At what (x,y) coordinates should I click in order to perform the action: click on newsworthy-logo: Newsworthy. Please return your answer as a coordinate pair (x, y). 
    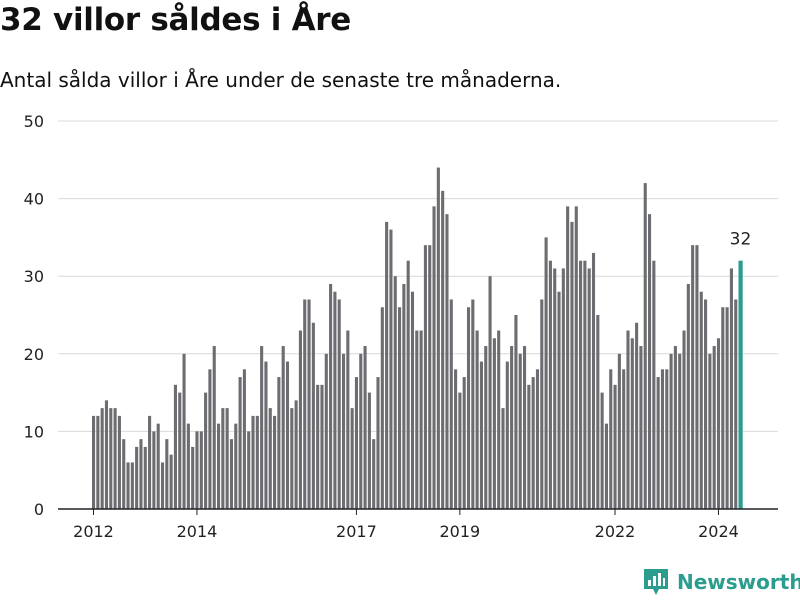
    Looking at the image, I should click on (721, 582).